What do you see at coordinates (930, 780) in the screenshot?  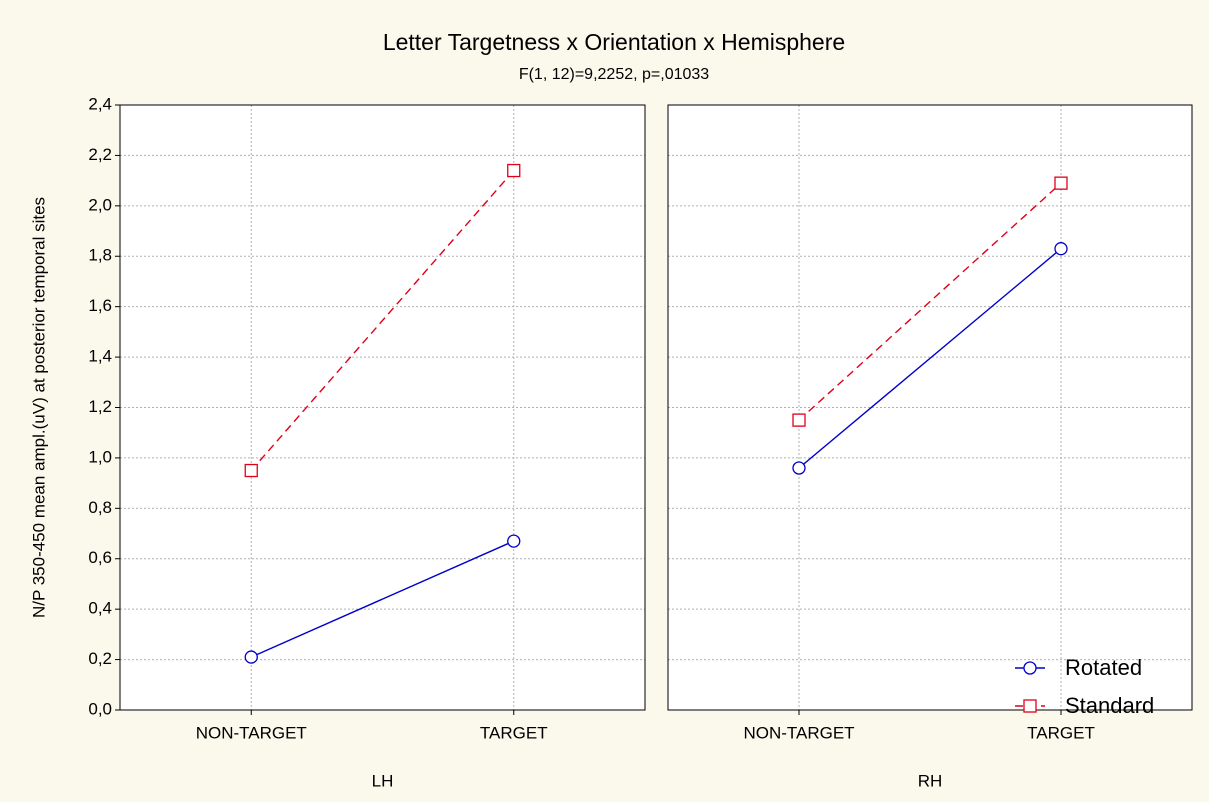 I see `x-axis-label: RH` at bounding box center [930, 780].